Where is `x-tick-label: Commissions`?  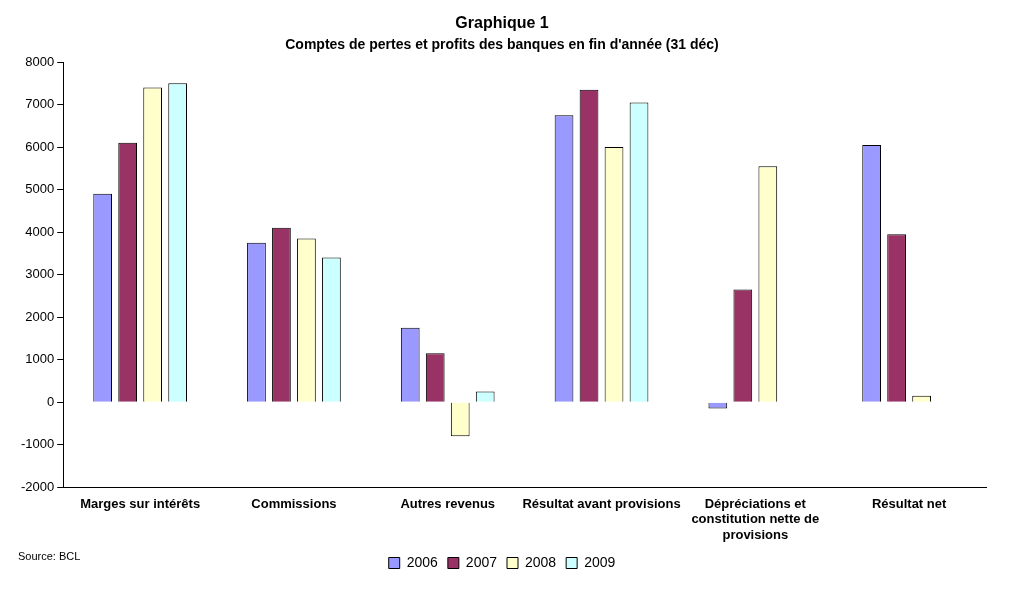 x-tick-label: Commissions is located at coordinates (294, 503).